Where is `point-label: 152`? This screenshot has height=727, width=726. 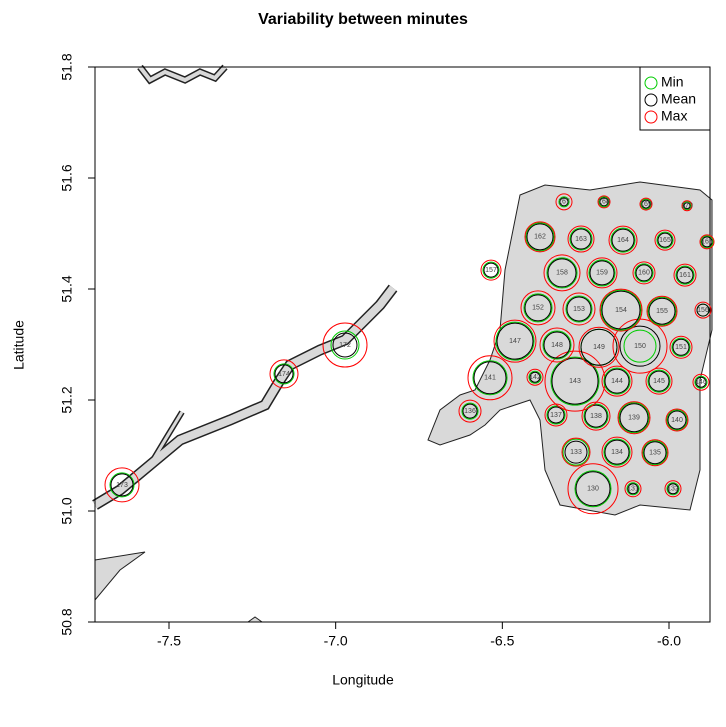
point-label: 152 is located at coordinates (538, 308).